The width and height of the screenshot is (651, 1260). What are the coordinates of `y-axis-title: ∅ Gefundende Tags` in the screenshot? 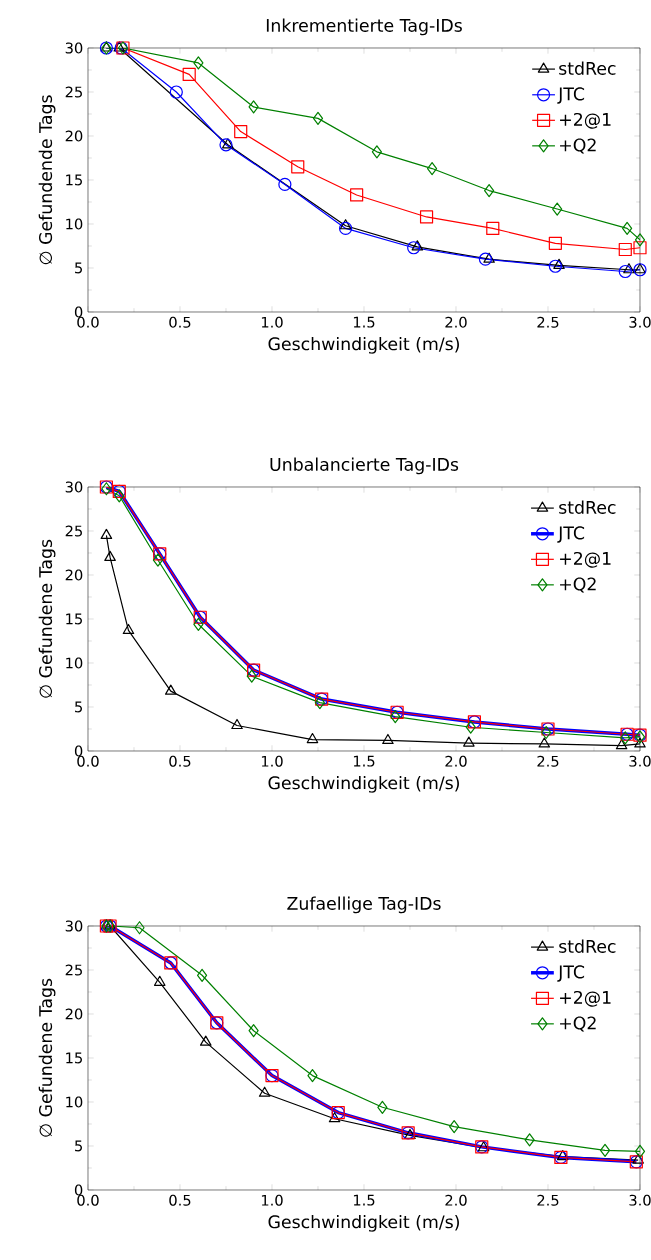 It's located at (47, 180).